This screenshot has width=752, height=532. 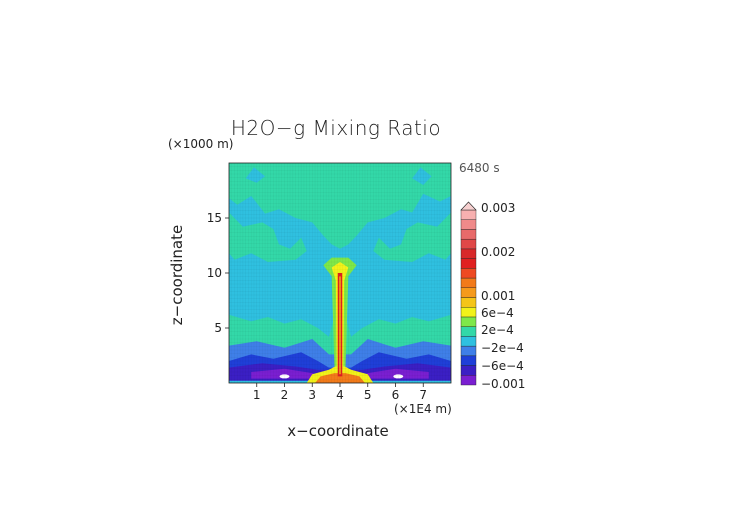 What do you see at coordinates (412, 237) in the screenshot?
I see `band-right` at bounding box center [412, 237].